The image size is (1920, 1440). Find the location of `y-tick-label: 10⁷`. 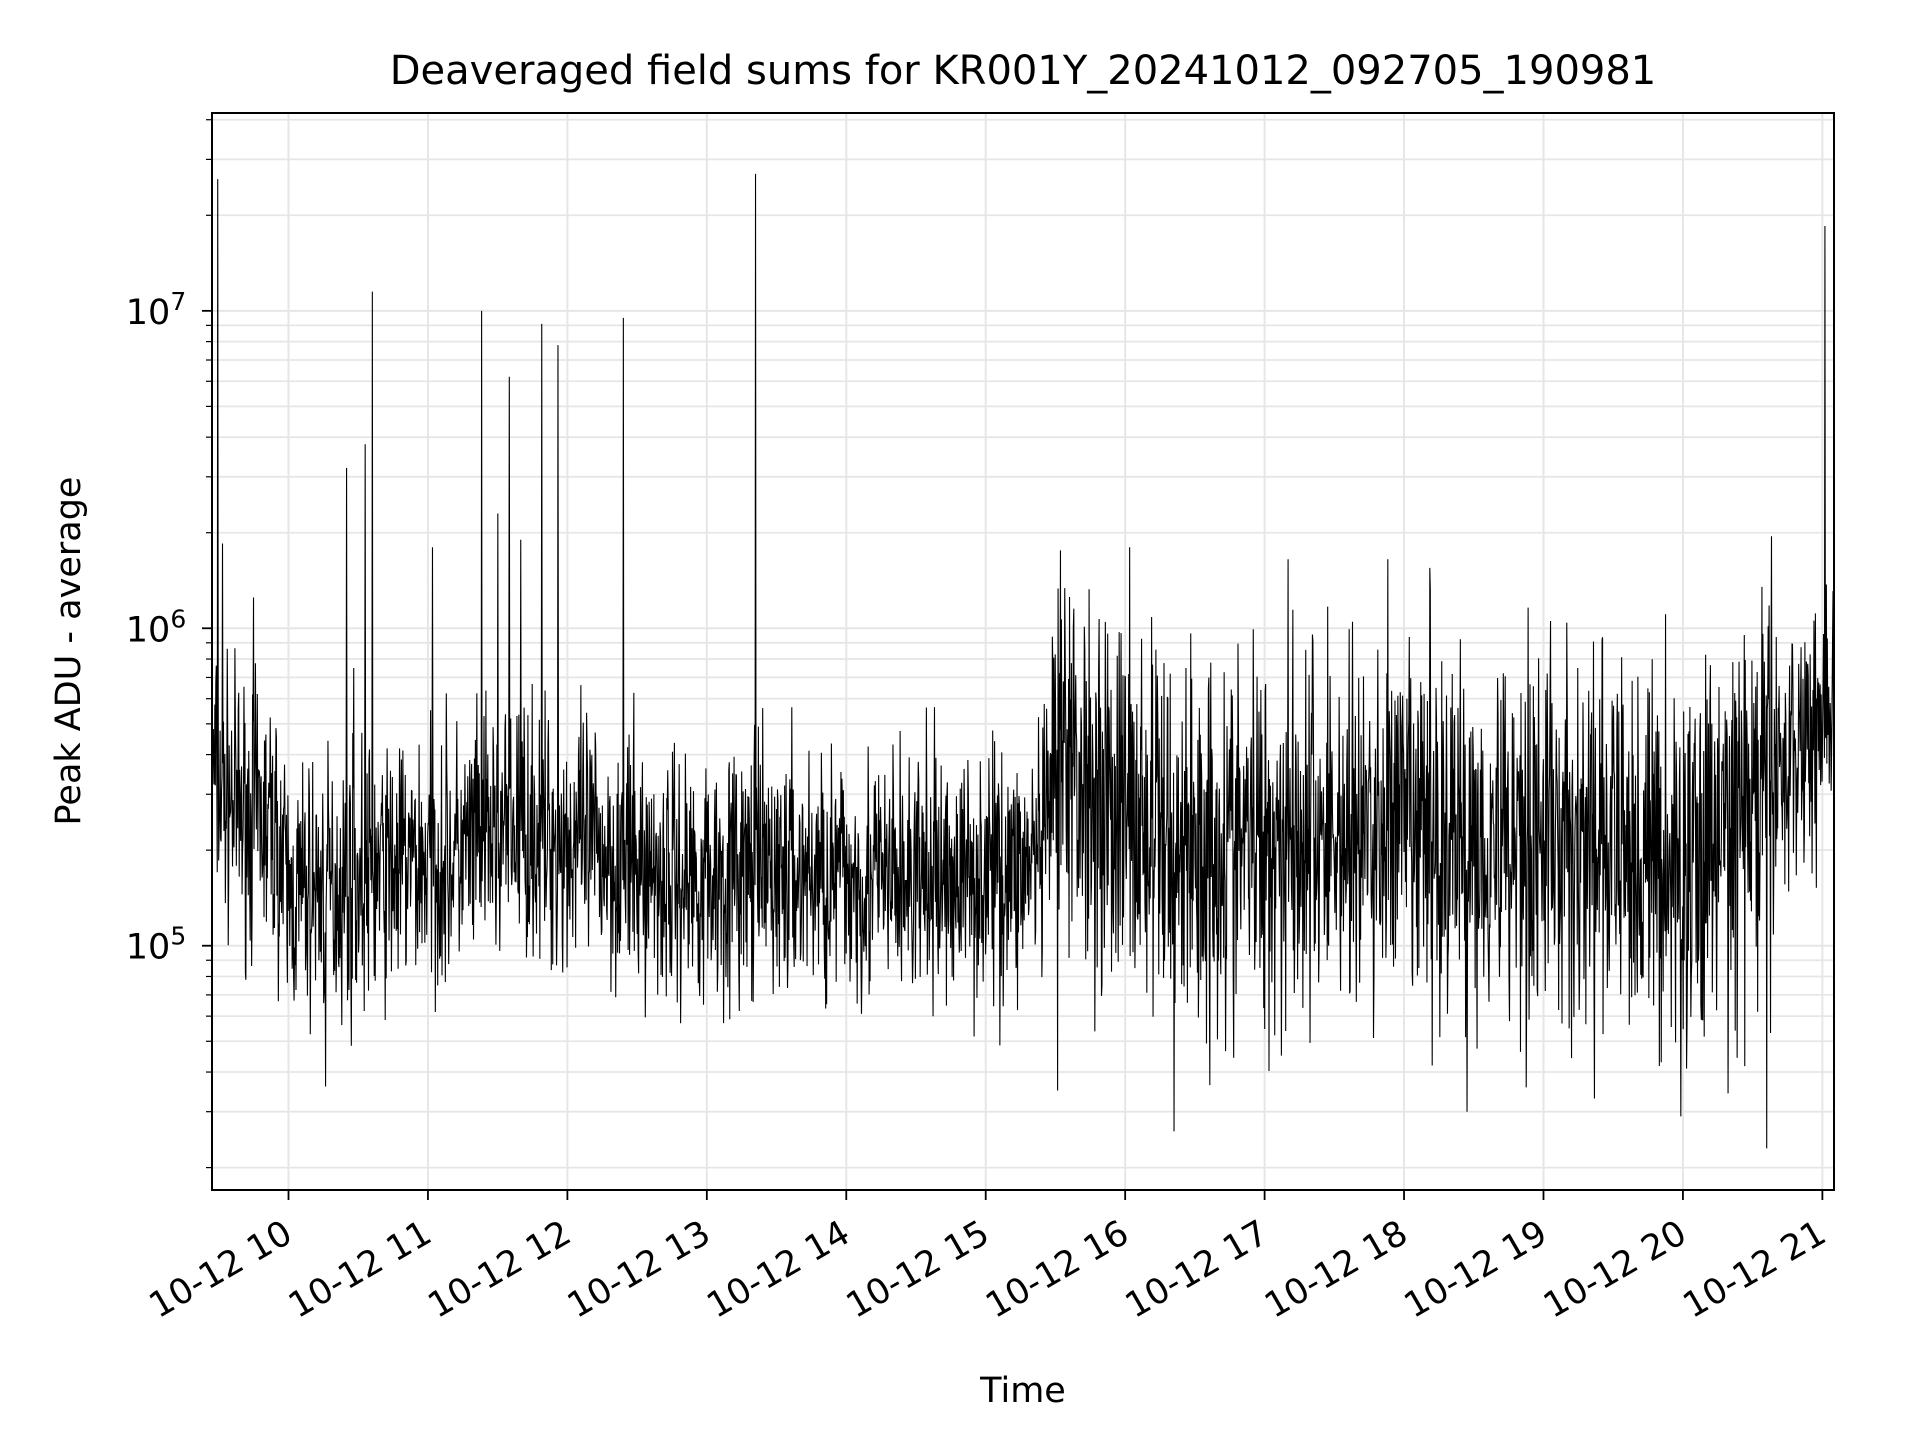

y-tick-label: 10⁷ is located at coordinates (156, 310).